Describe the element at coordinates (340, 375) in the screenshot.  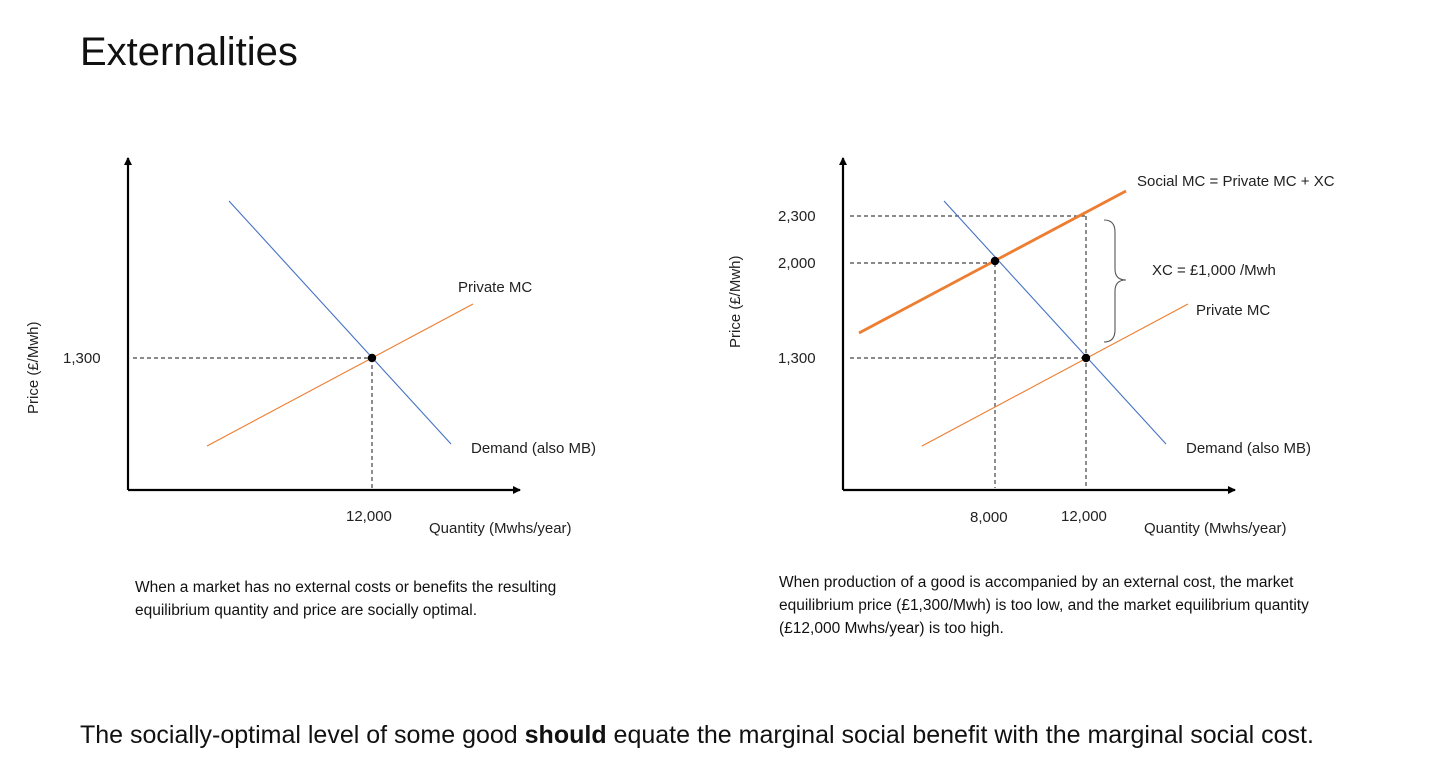
I see `chart-1-private-mc-line` at that location.